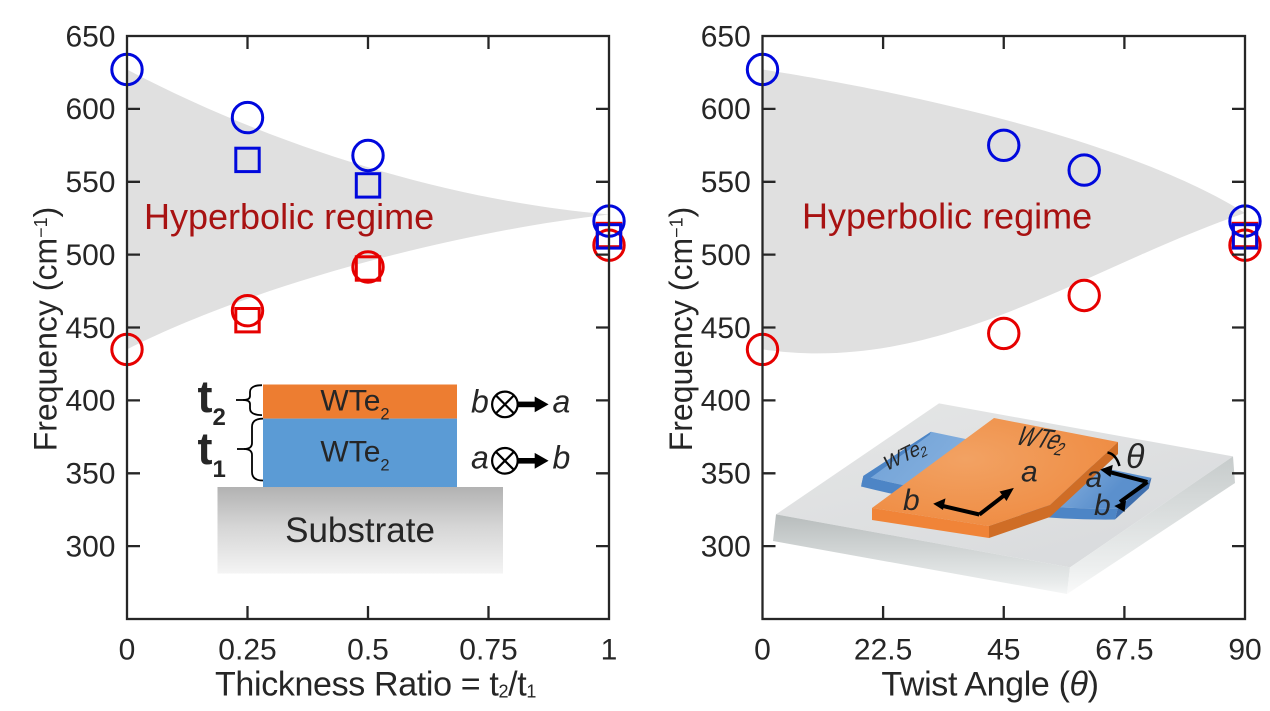 The height and width of the screenshot is (711, 1270). What do you see at coordinates (1124, 650) in the screenshot?
I see `svg-text: 67.5` at bounding box center [1124, 650].